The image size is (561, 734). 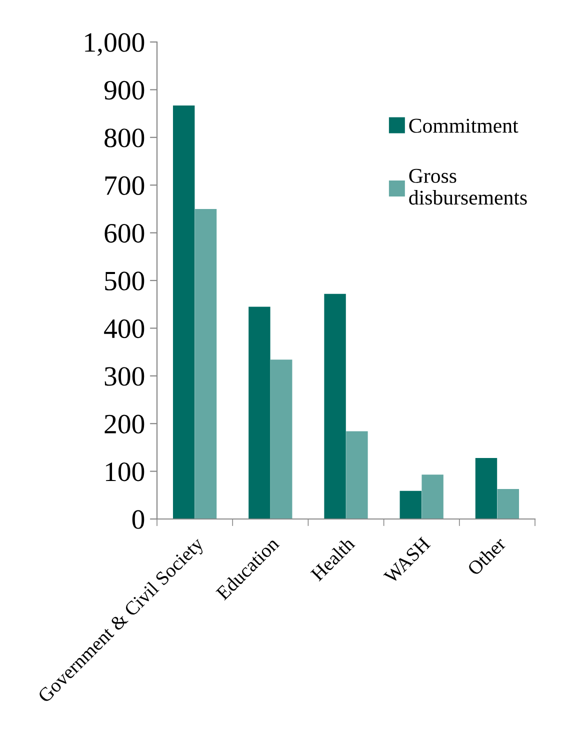 What do you see at coordinates (124, 186) in the screenshot?
I see `y-tick-label: 700` at bounding box center [124, 186].